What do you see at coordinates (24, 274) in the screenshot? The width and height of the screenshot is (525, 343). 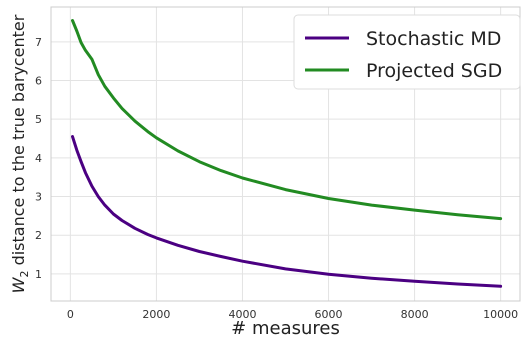 I see `y-axis-label-subscript: 2` at bounding box center [24, 274].